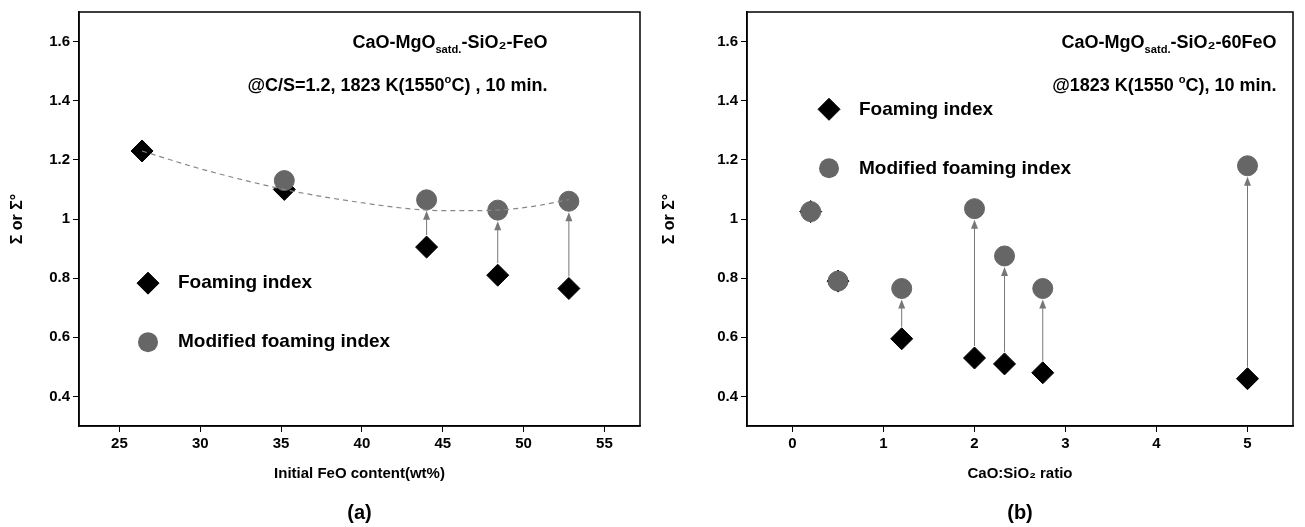 Image resolution: width=1305 pixels, height=527 pixels. Describe the element at coordinates (1020, 473) in the screenshot. I see `x-axis-title: CaO:SiO₂ ratio` at that location.